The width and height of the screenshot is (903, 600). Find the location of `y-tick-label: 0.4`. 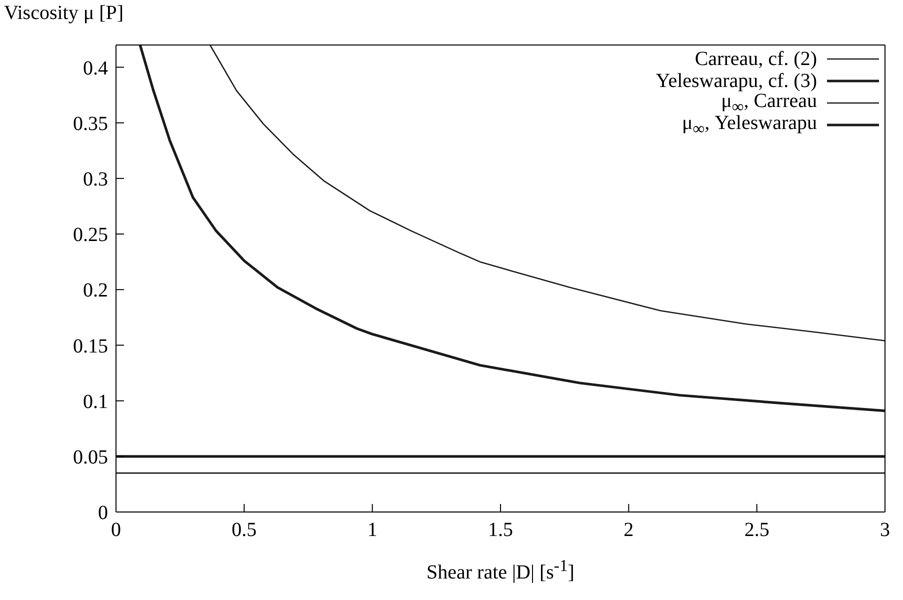

y-tick-label: 0.4 is located at coordinates (95, 68).